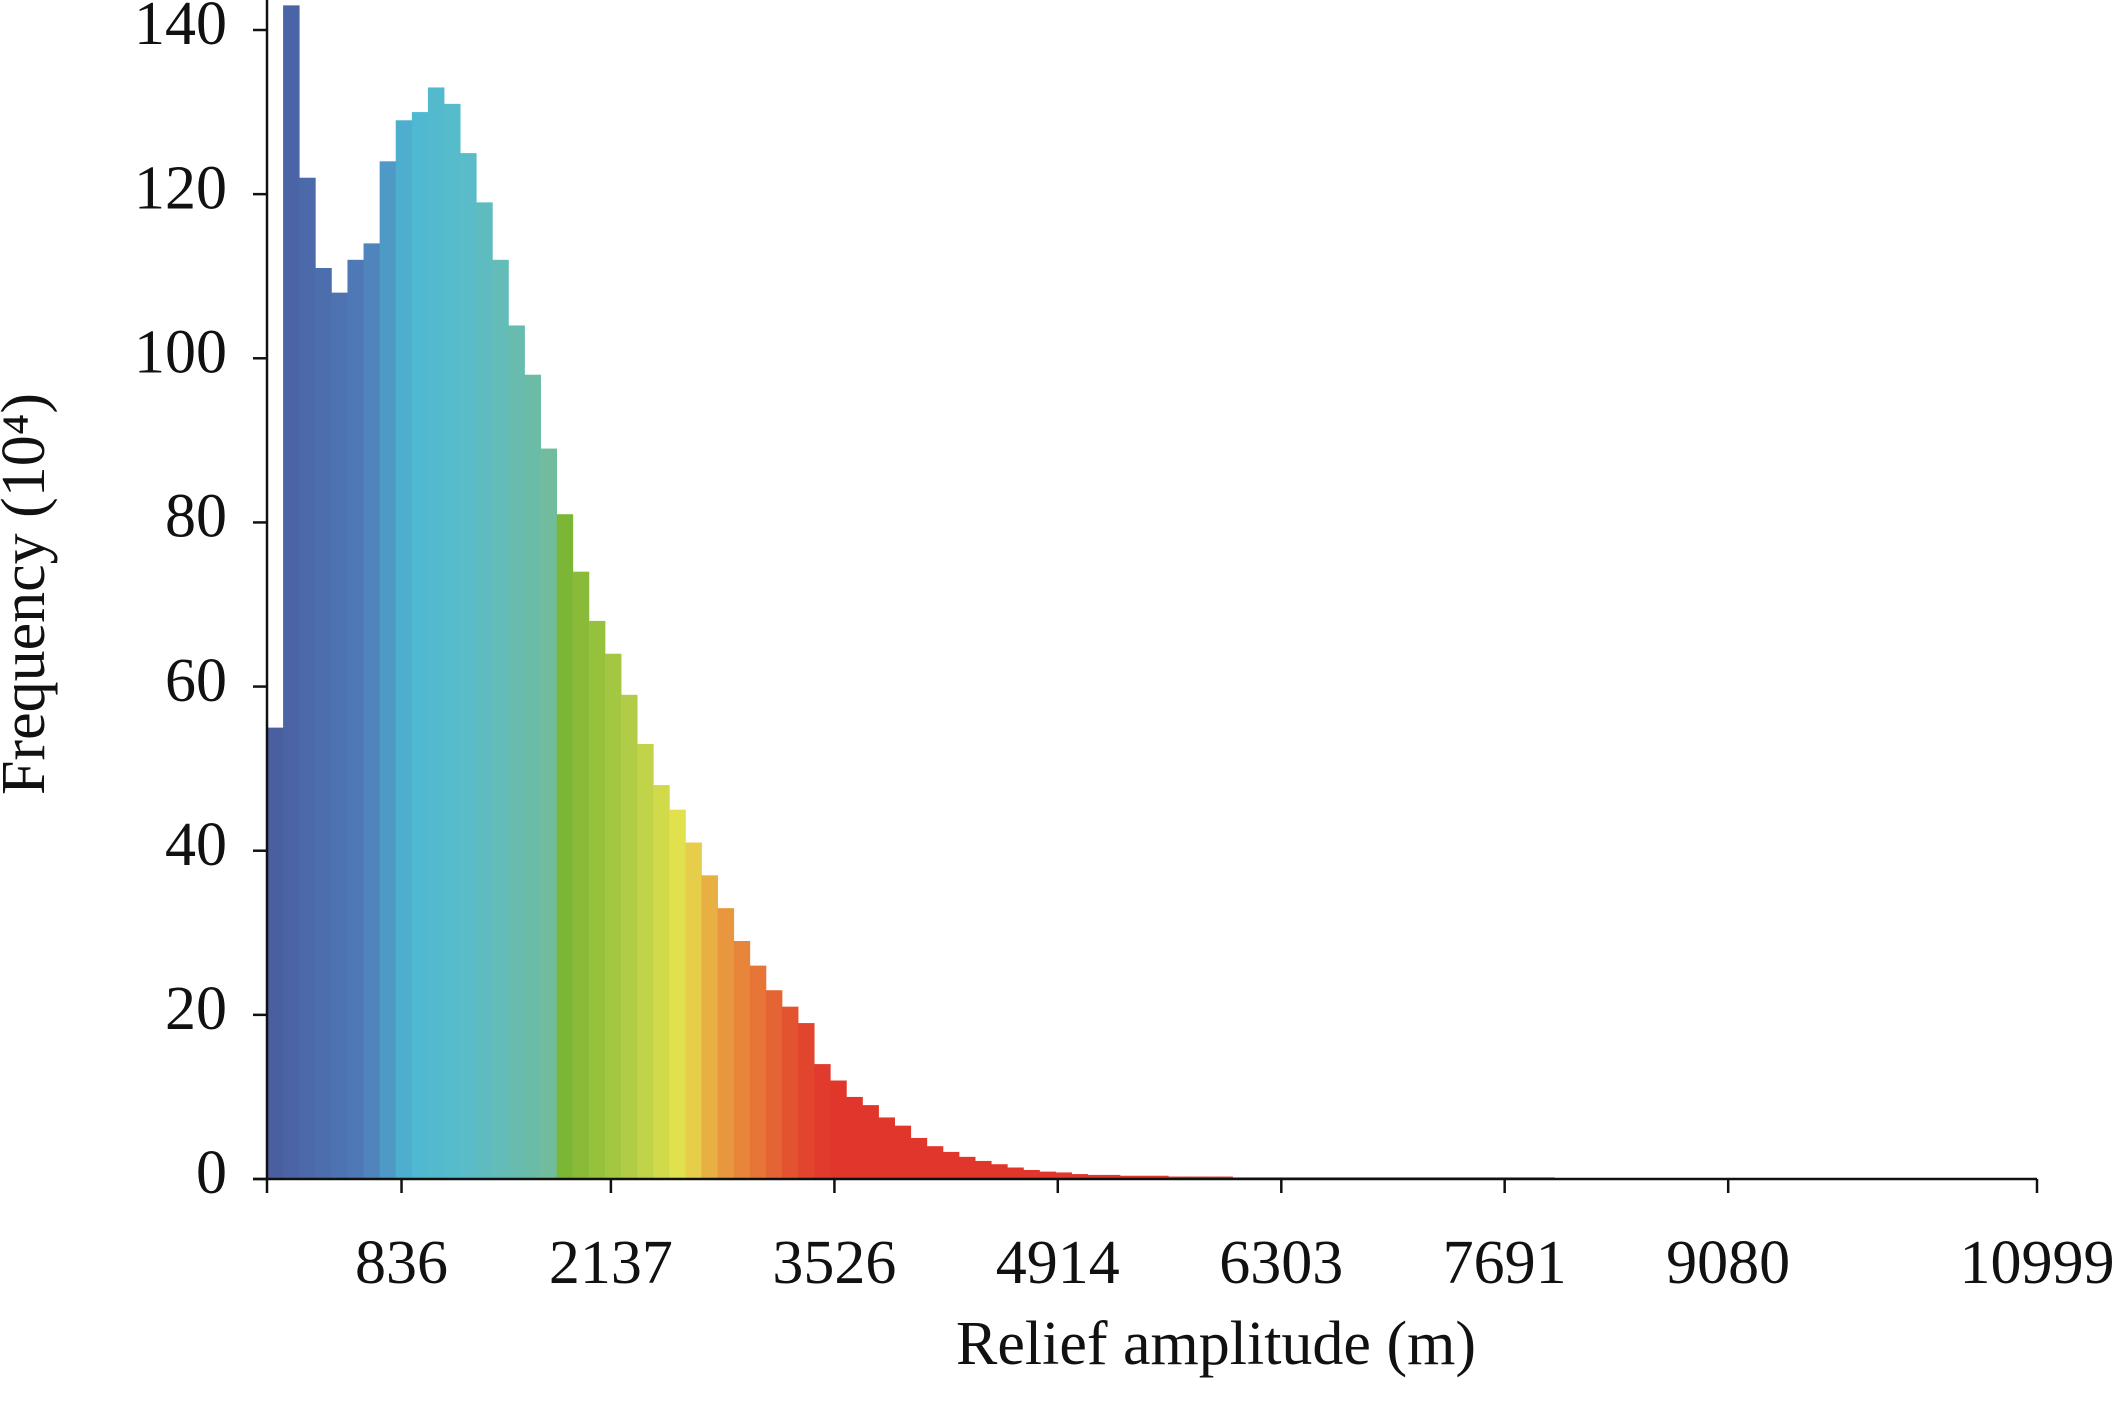 This screenshot has width=2115, height=1417. What do you see at coordinates (1728, 1263) in the screenshot?
I see `x-tick-label: 9080` at bounding box center [1728, 1263].